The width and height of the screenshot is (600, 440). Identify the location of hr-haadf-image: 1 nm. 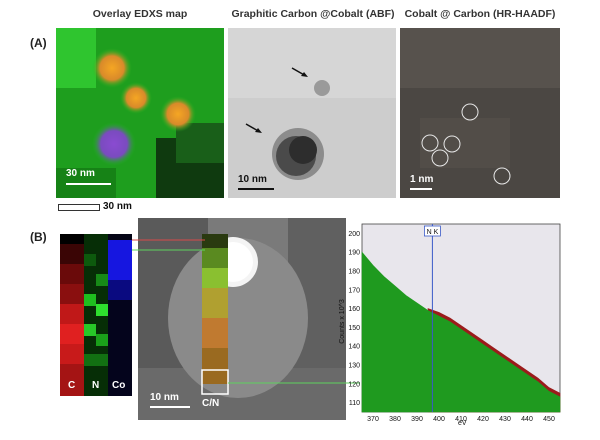
(480, 113).